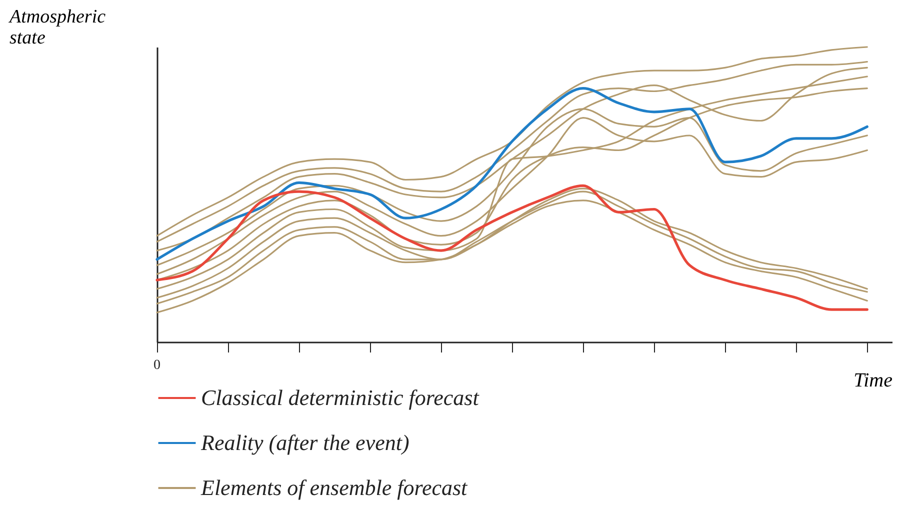 The image size is (919, 517). I want to click on y-axis-title: Atmospheric state, so click(57, 27).